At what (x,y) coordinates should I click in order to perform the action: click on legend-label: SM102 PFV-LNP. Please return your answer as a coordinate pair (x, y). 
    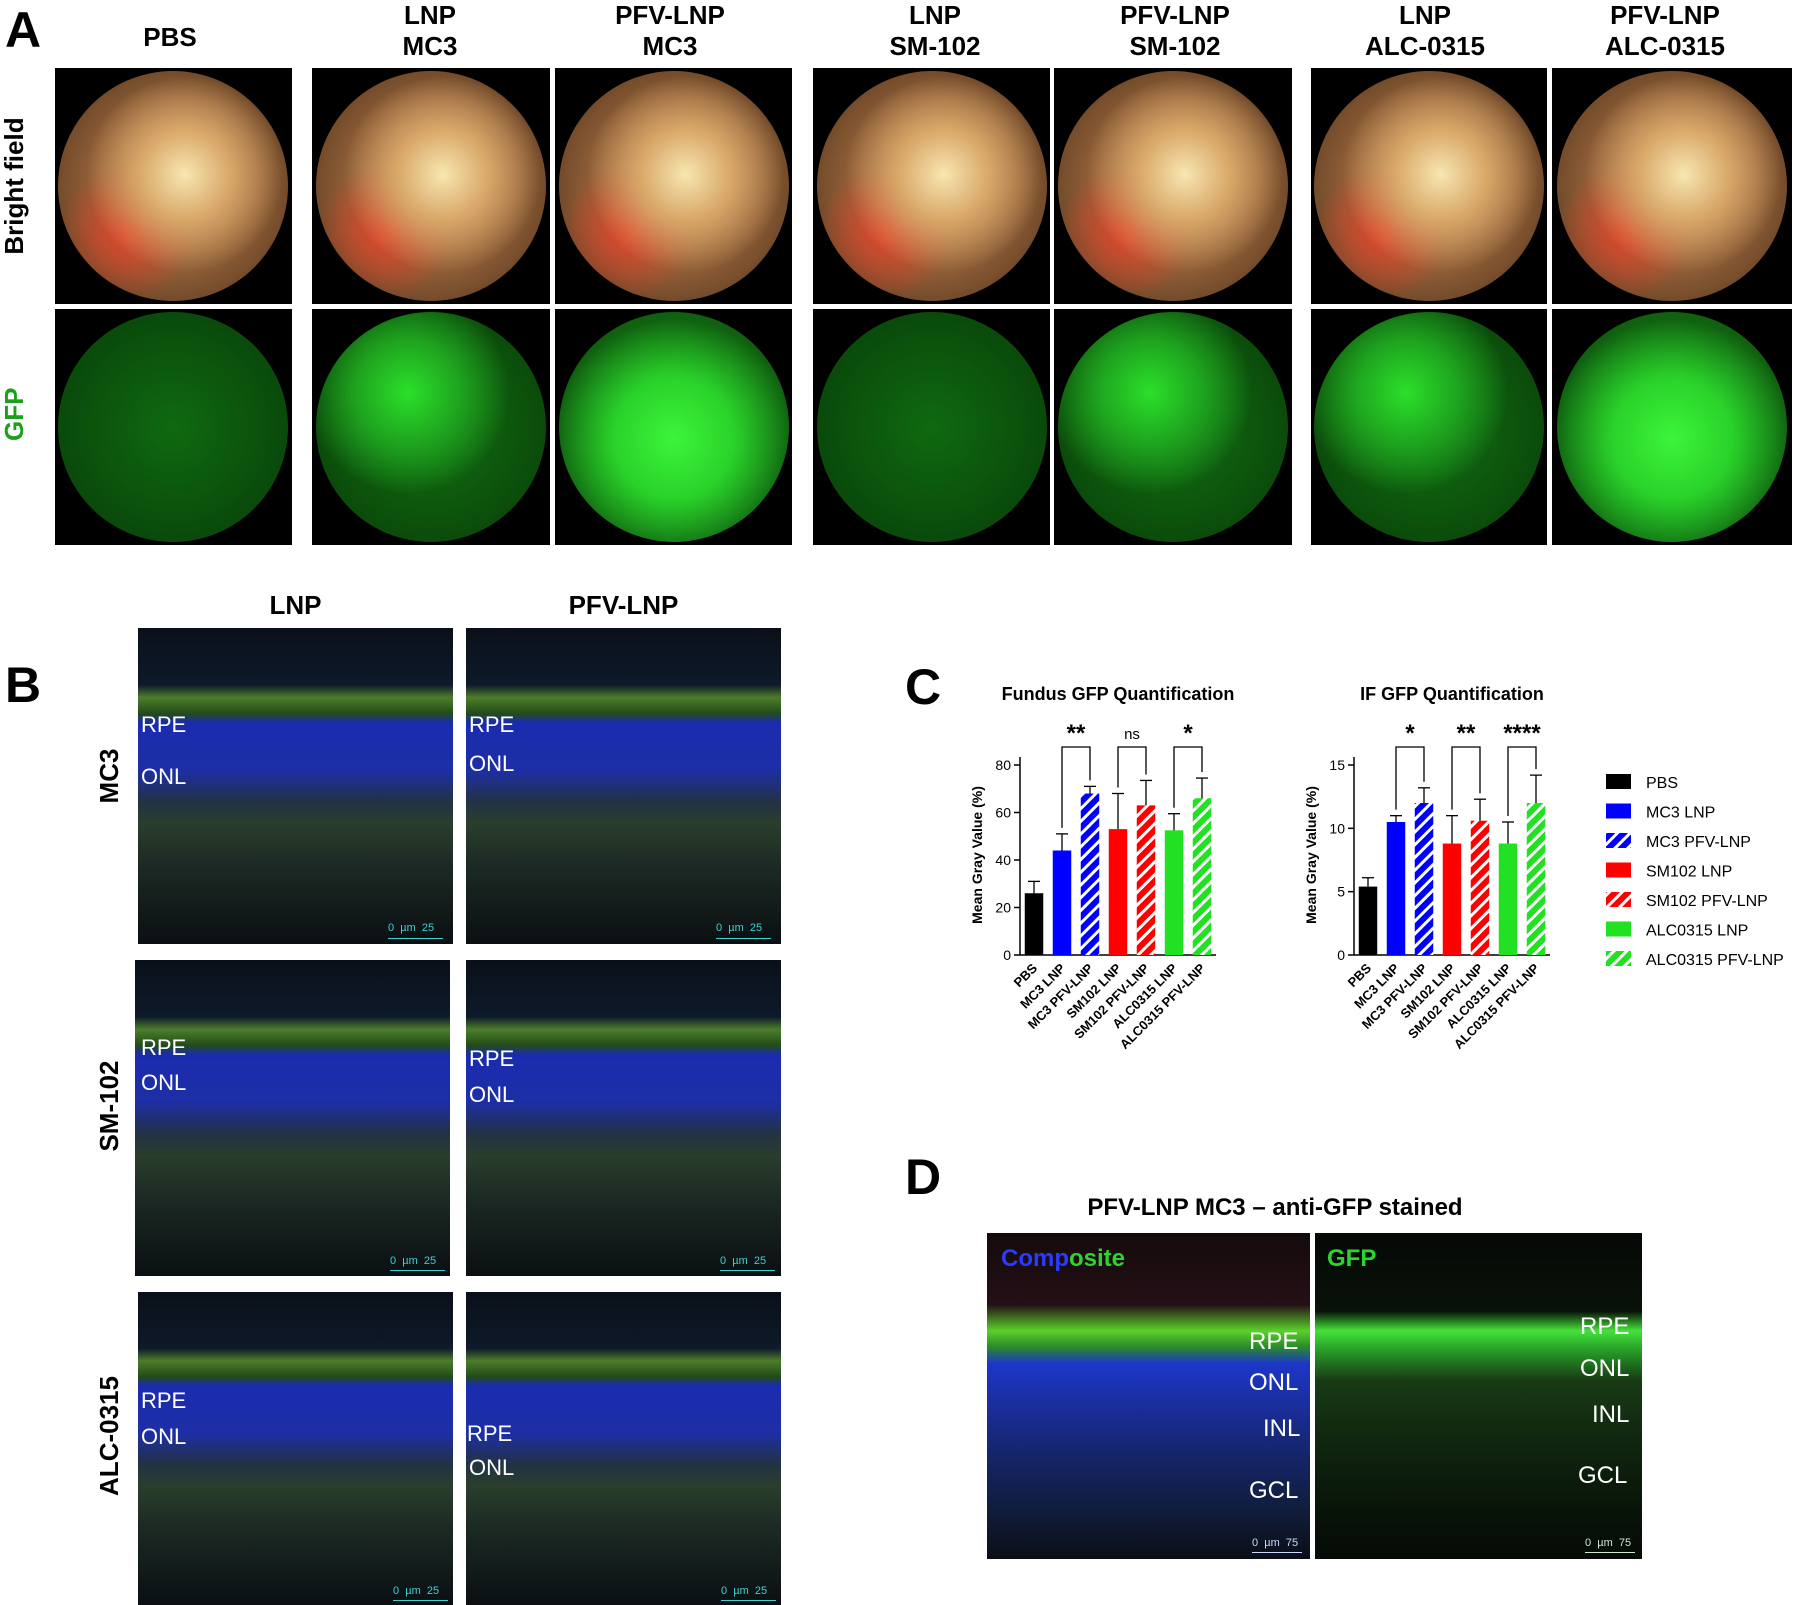
    Looking at the image, I should click on (1707, 901).